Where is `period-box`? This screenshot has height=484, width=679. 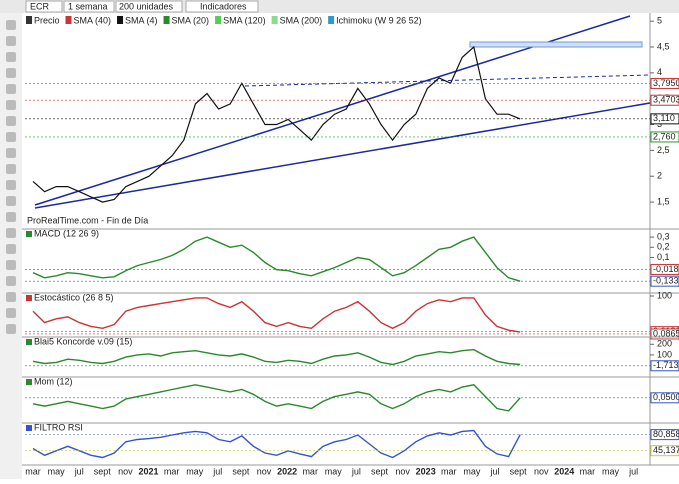
period-box is located at coordinates (89, 6).